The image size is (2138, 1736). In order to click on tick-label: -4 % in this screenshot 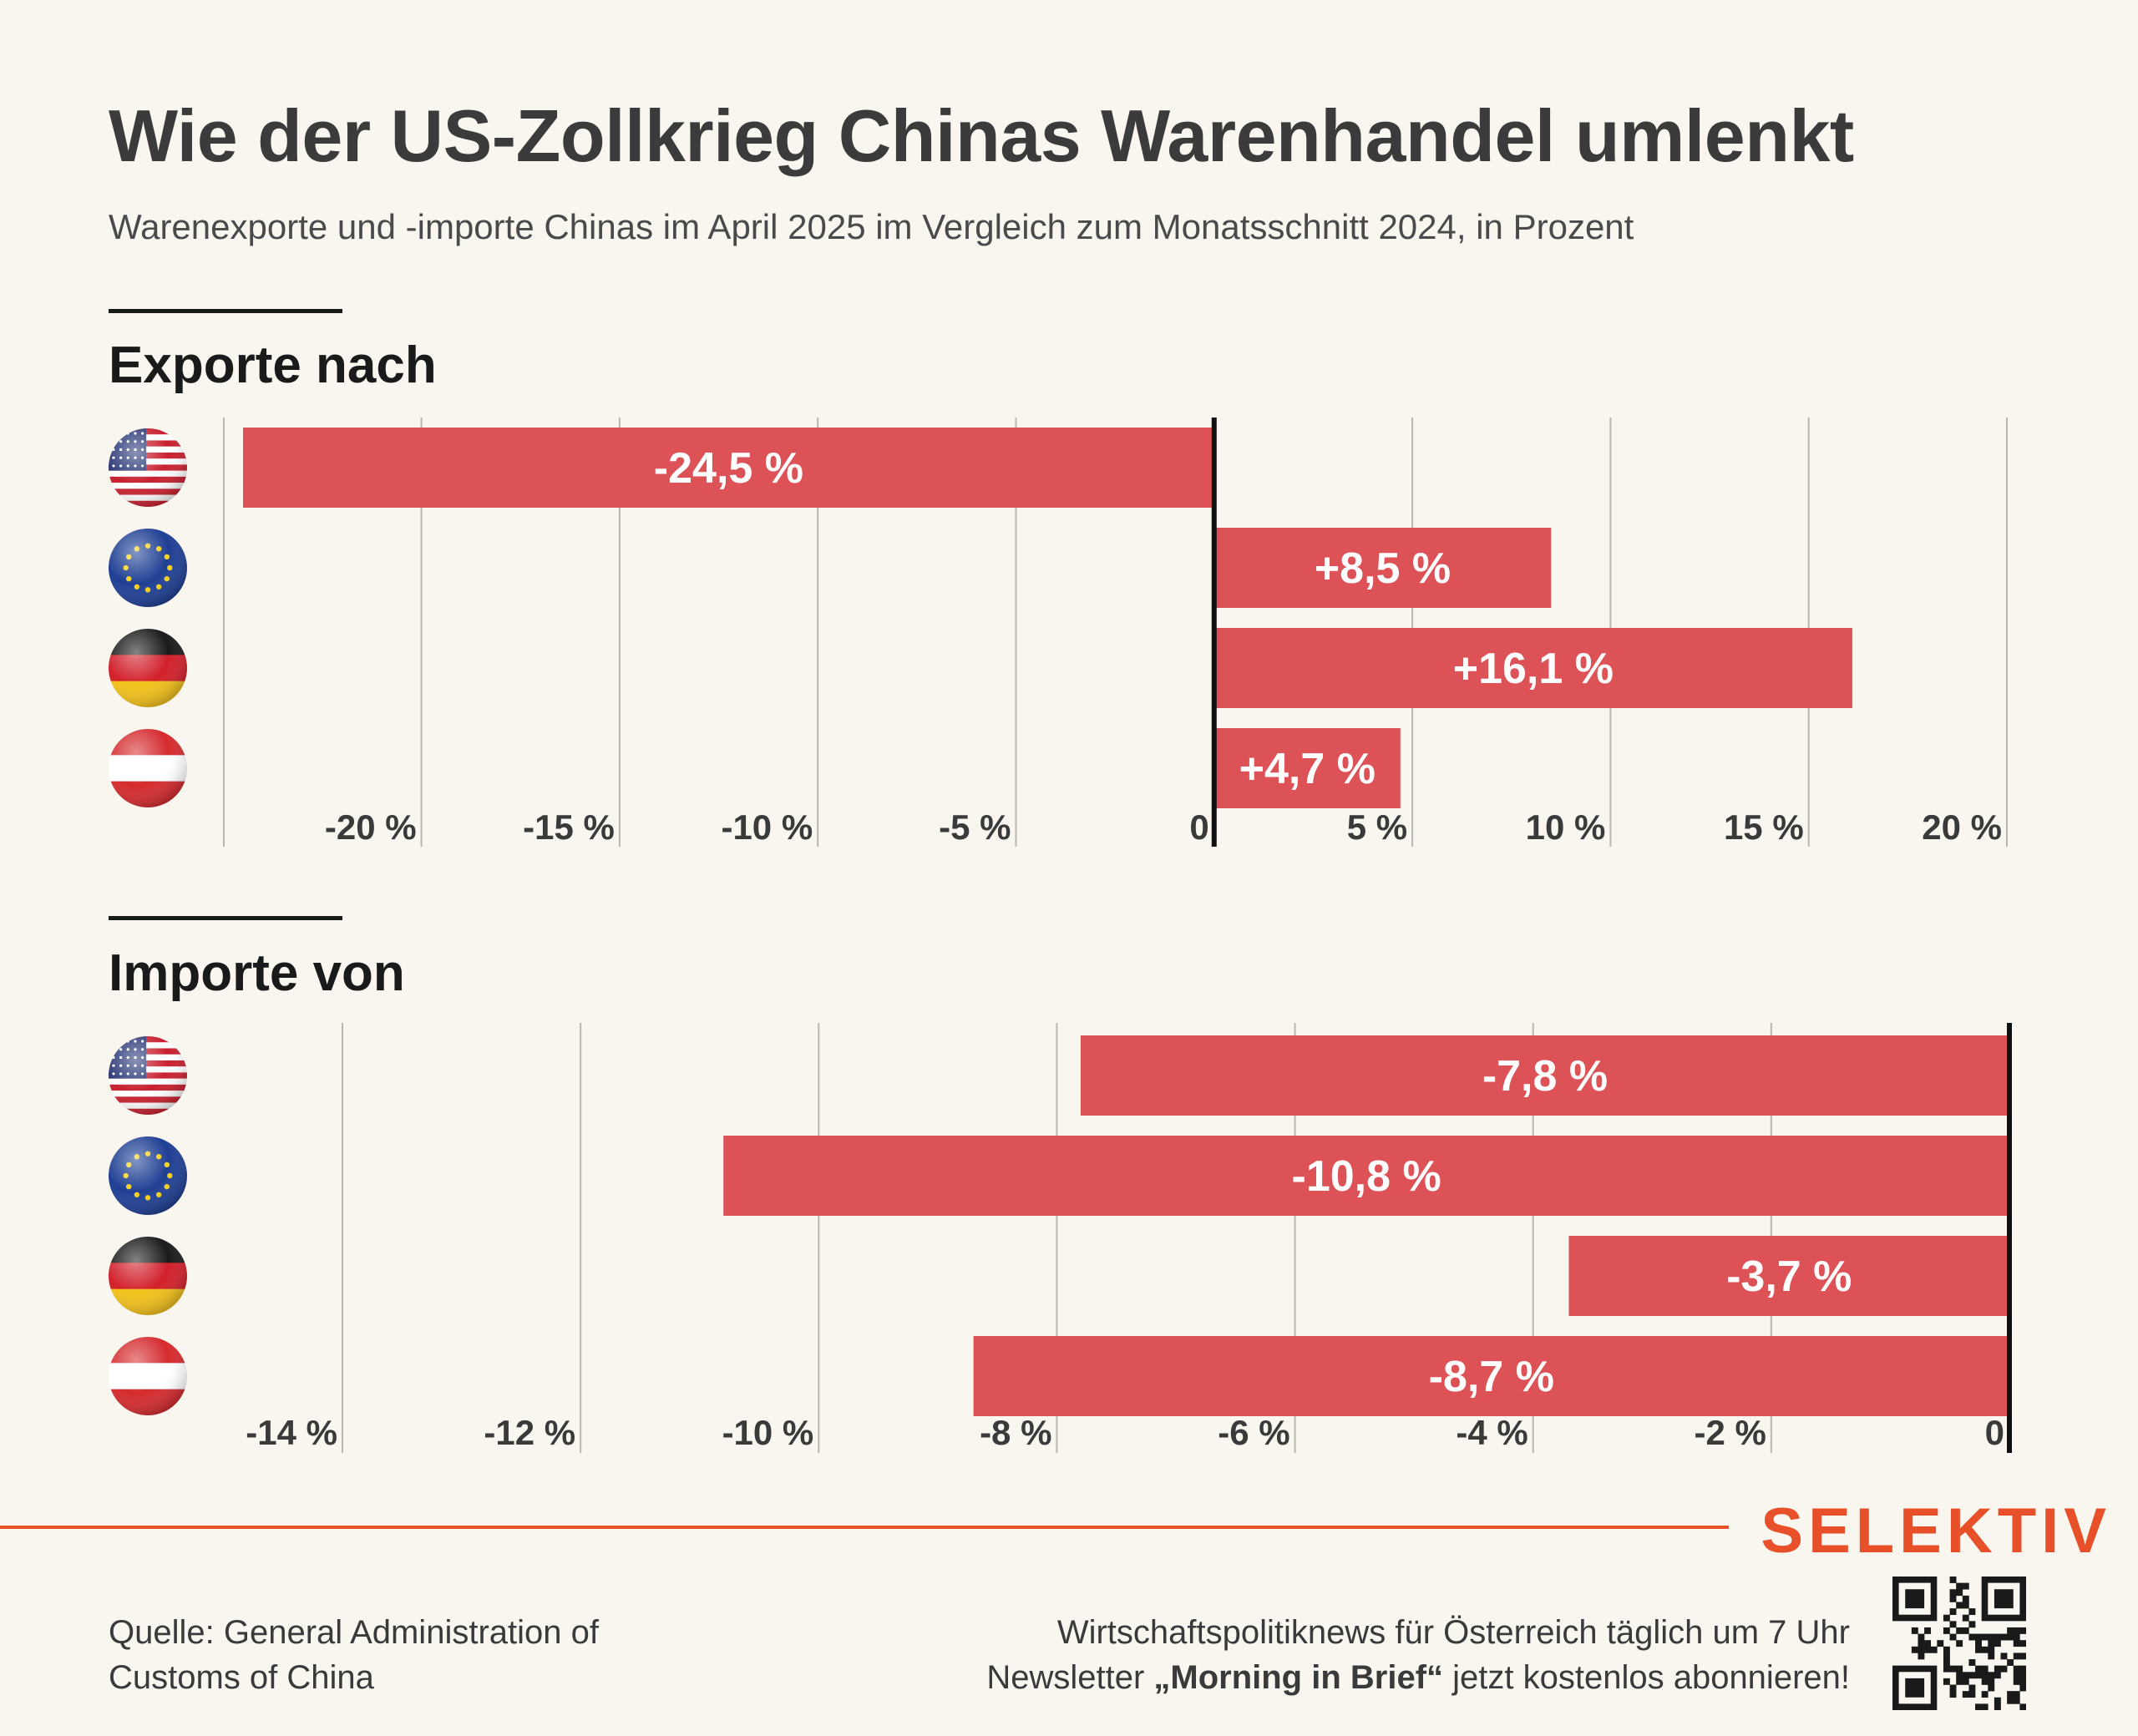, I will do `click(1492, 1432)`.